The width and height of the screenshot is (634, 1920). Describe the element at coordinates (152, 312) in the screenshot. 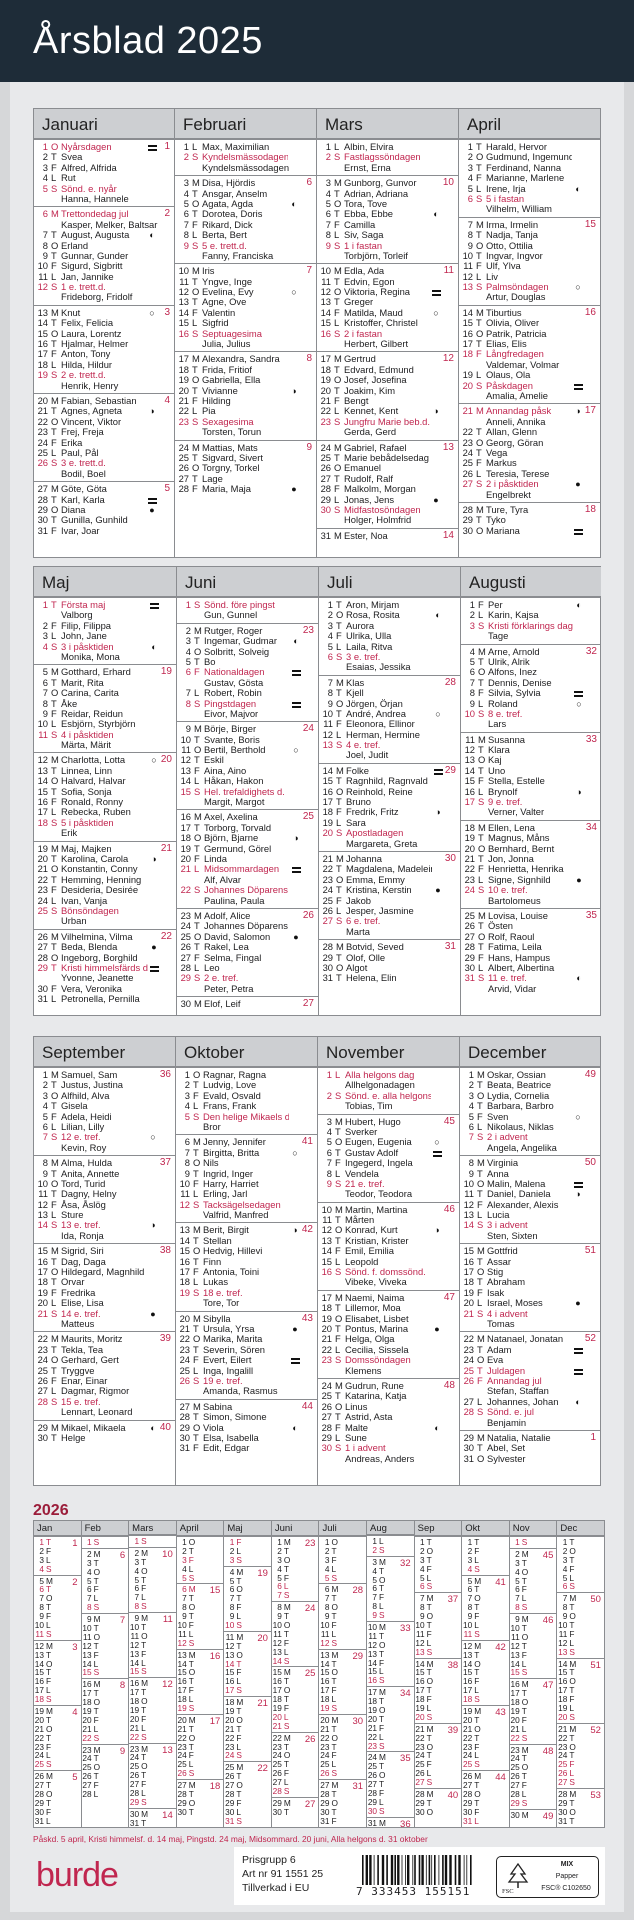

I see `full-moon-icon: ○` at that location.